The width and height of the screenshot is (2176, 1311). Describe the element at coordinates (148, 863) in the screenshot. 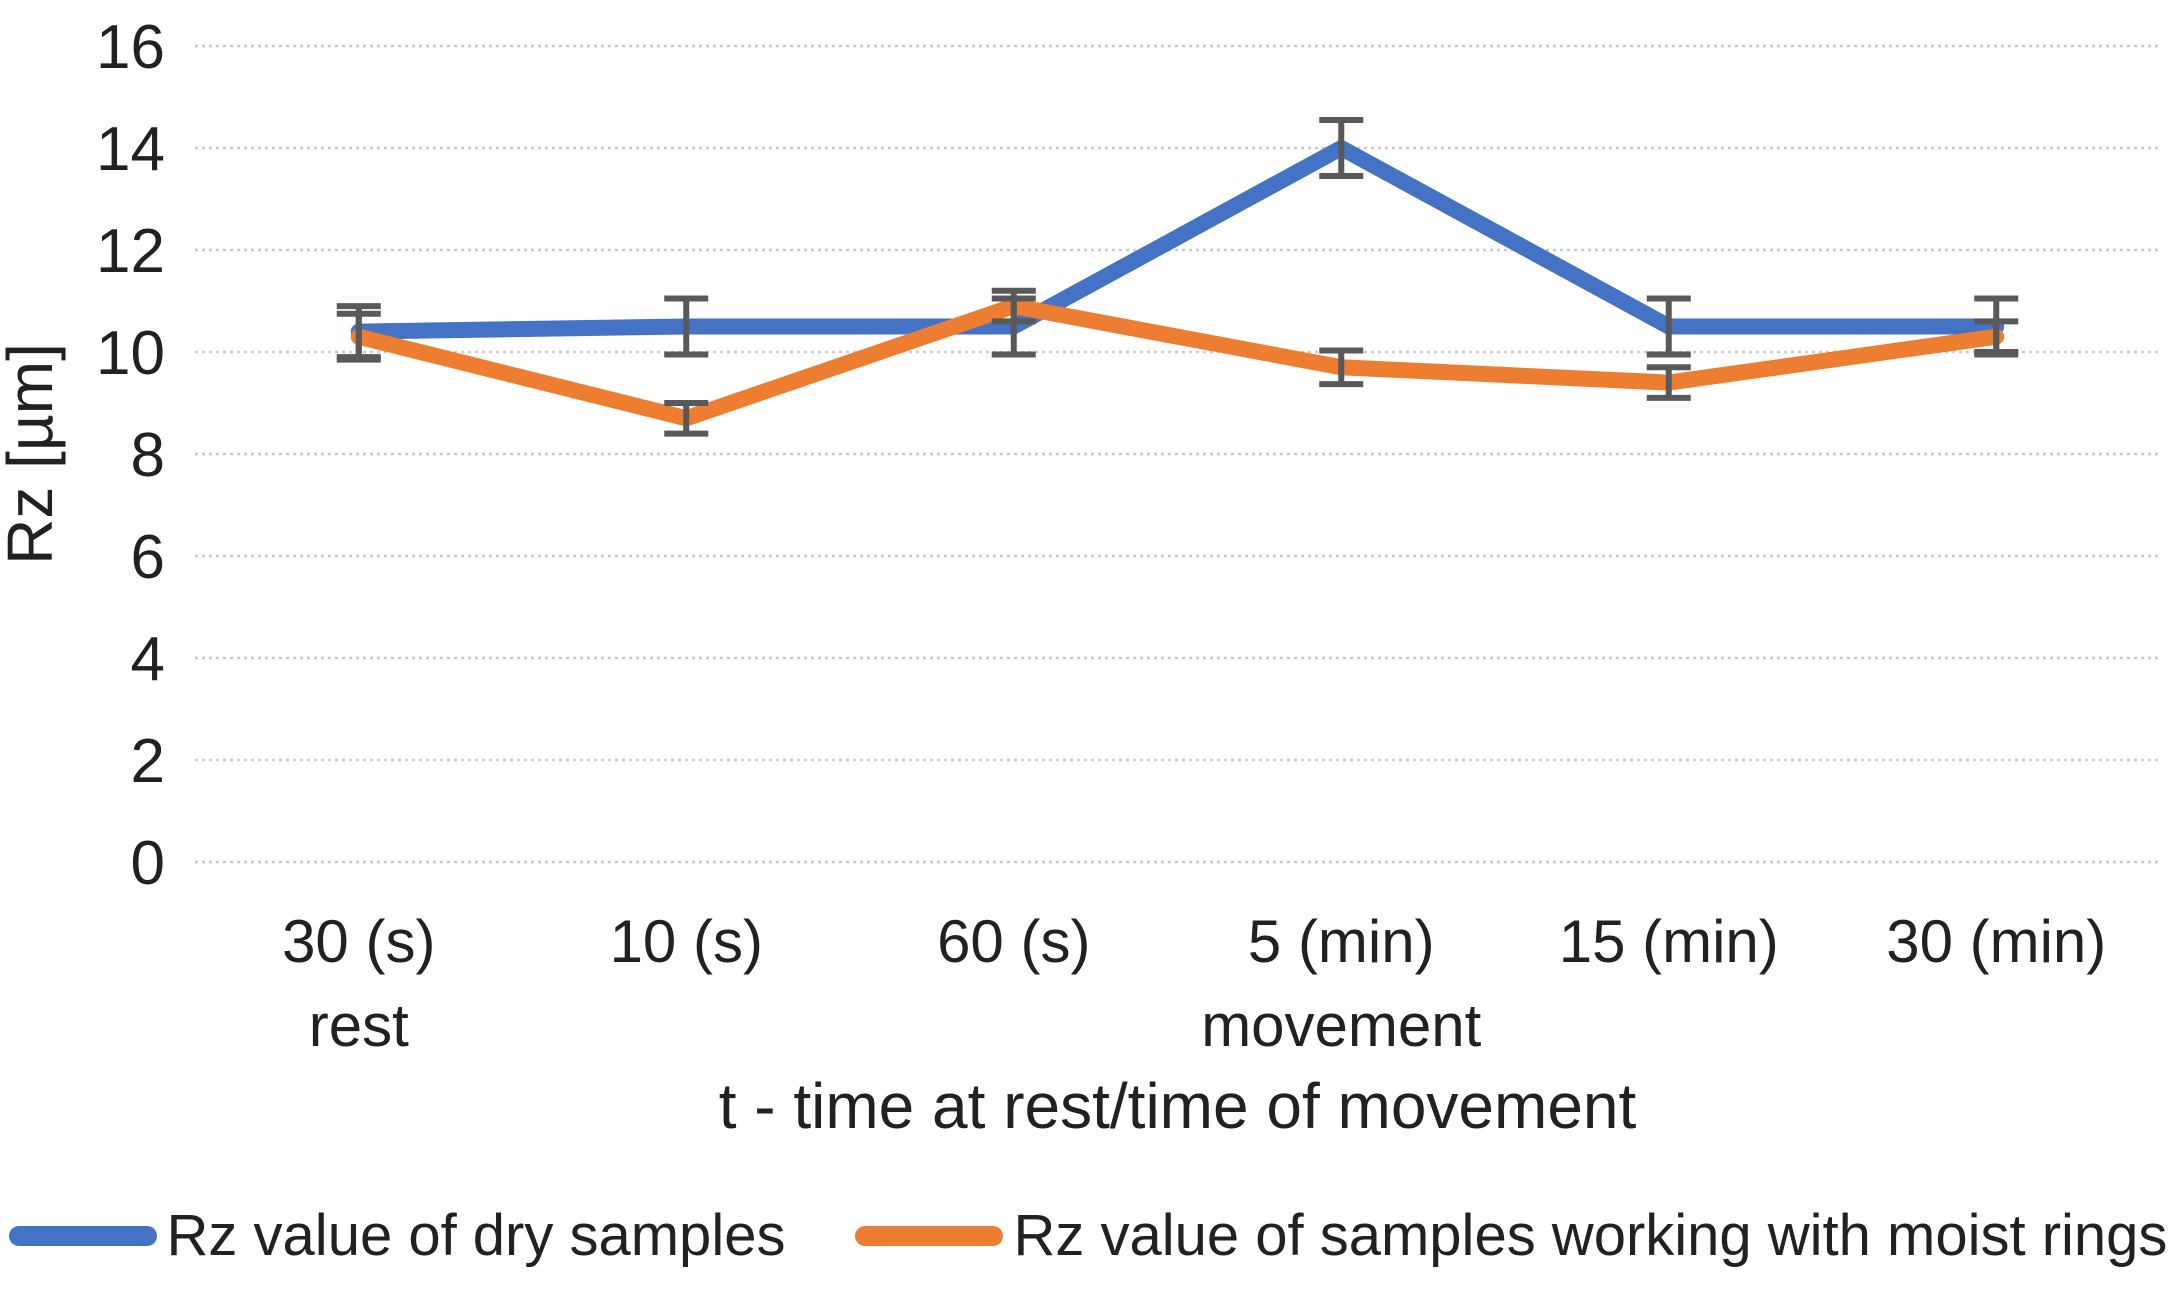

I see `y-tick-label: 0` at that location.